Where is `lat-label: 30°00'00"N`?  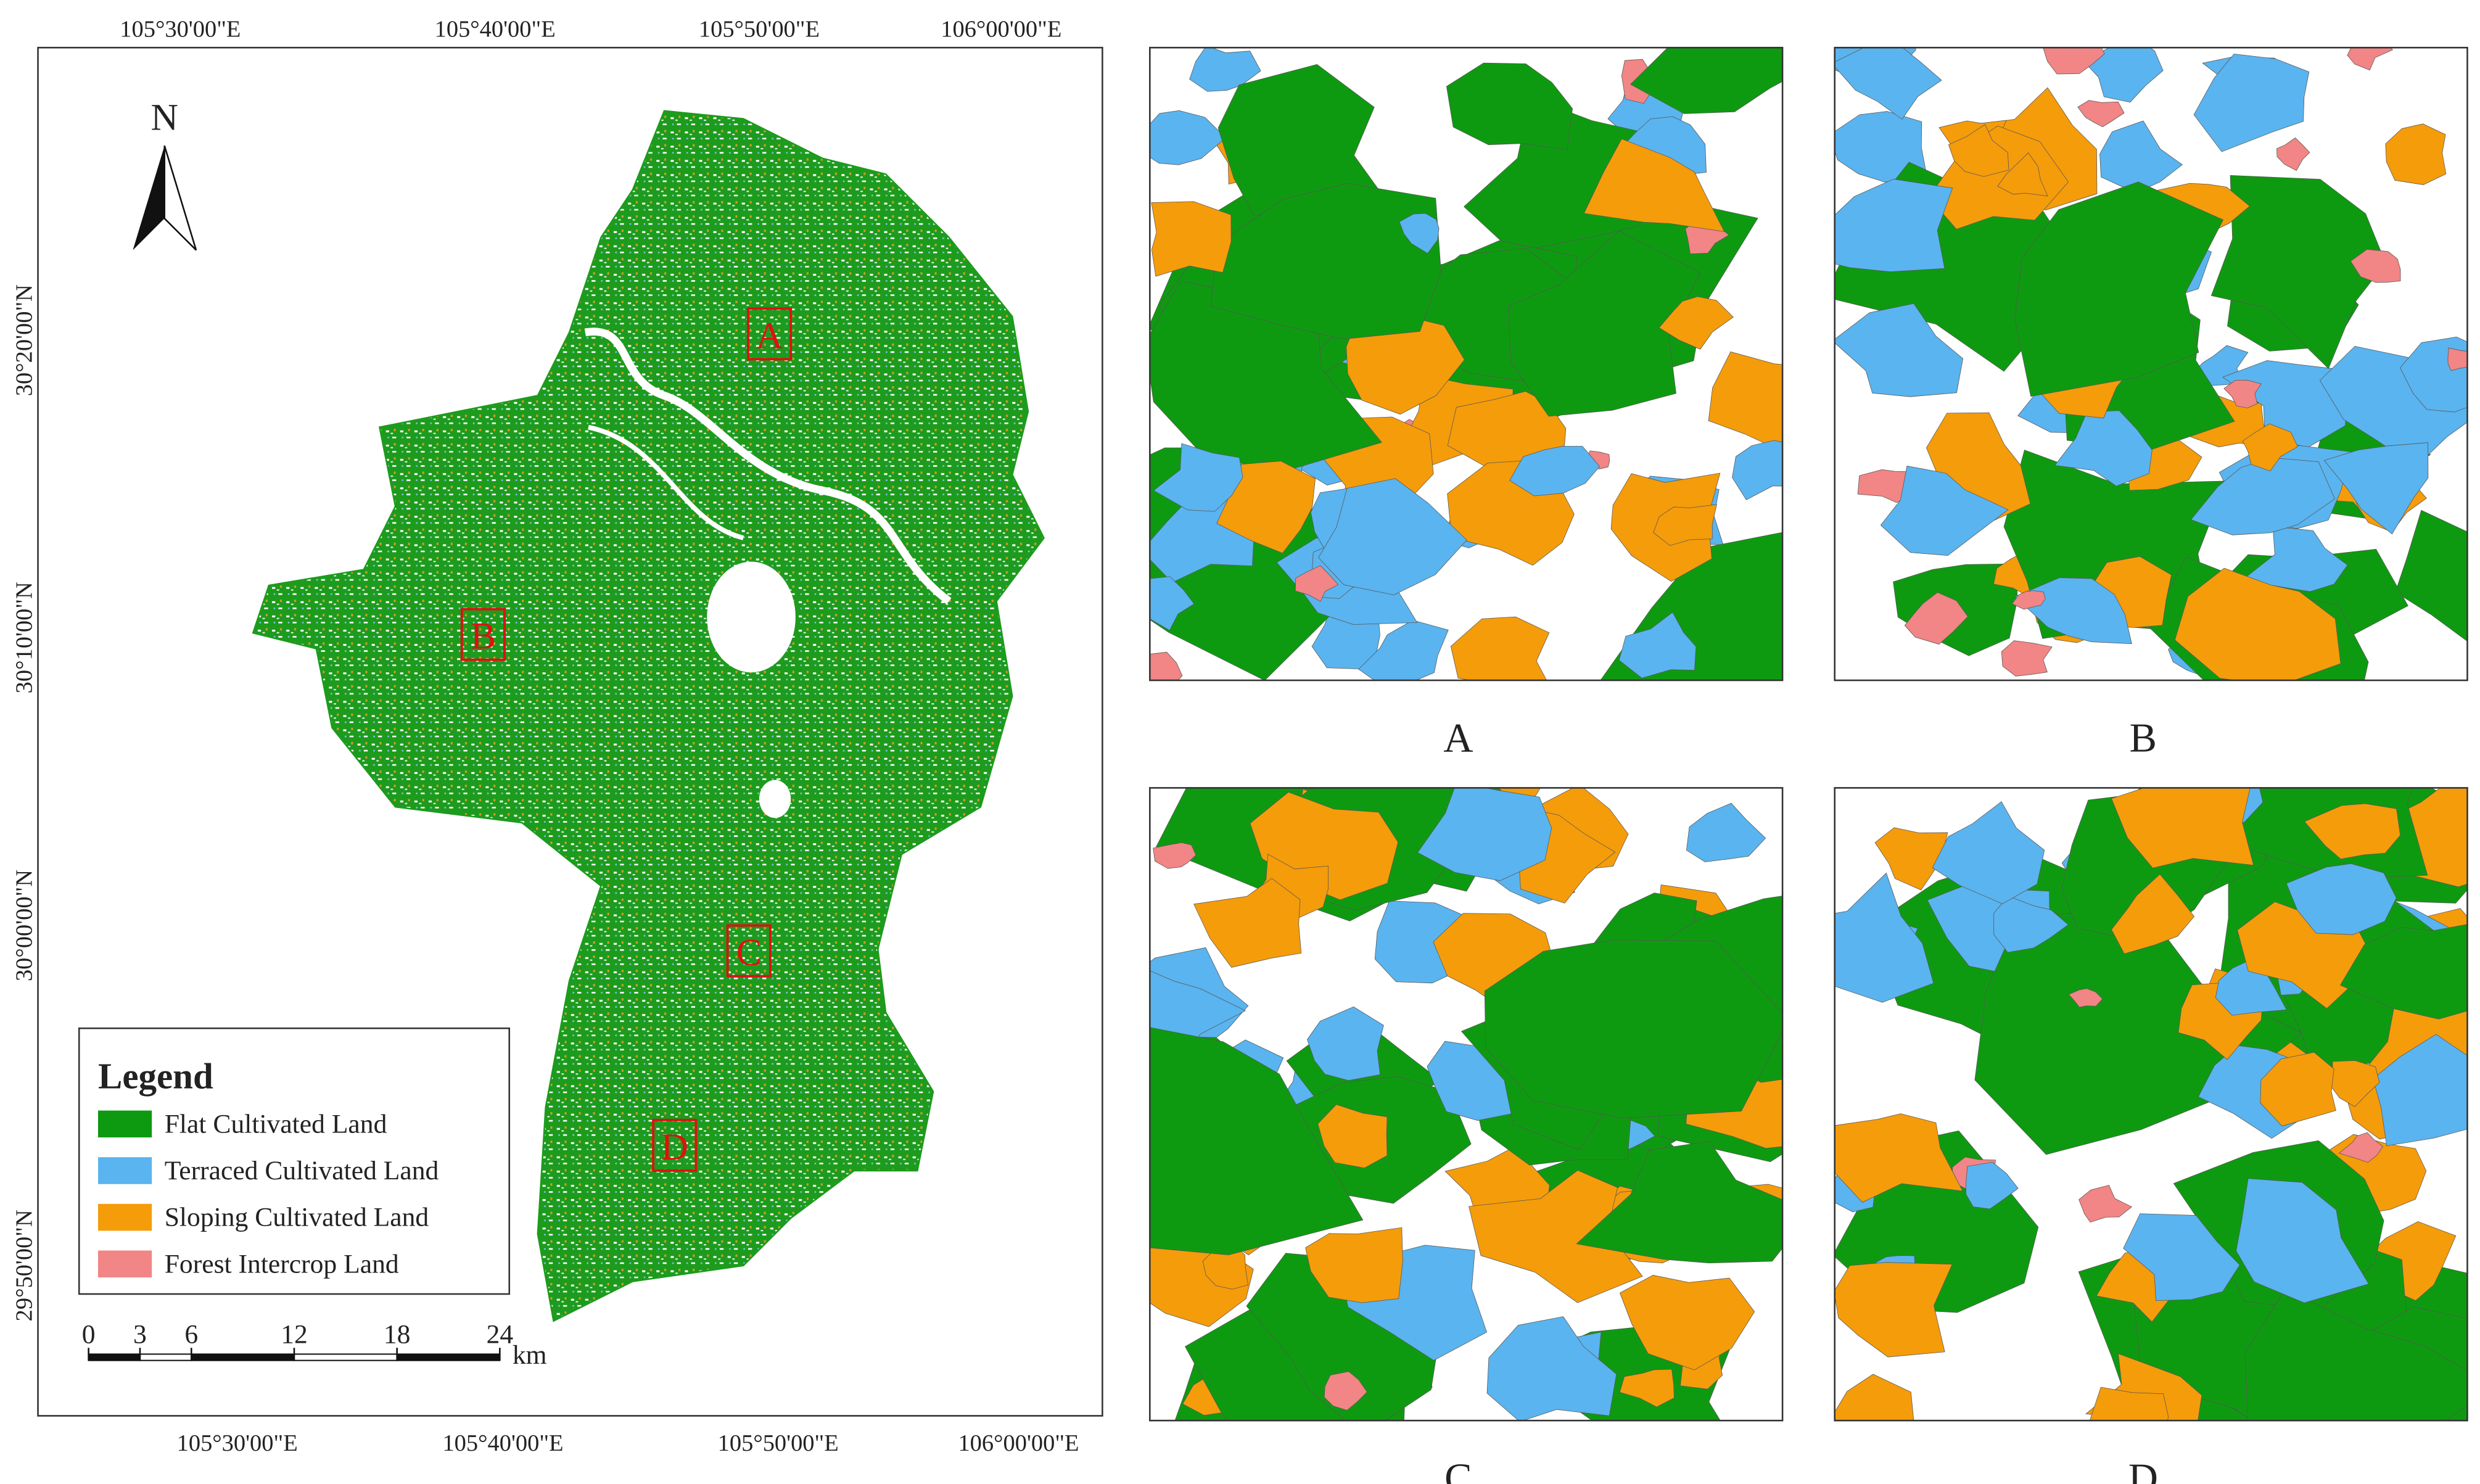 lat-label: 30°00'00"N is located at coordinates (24, 925).